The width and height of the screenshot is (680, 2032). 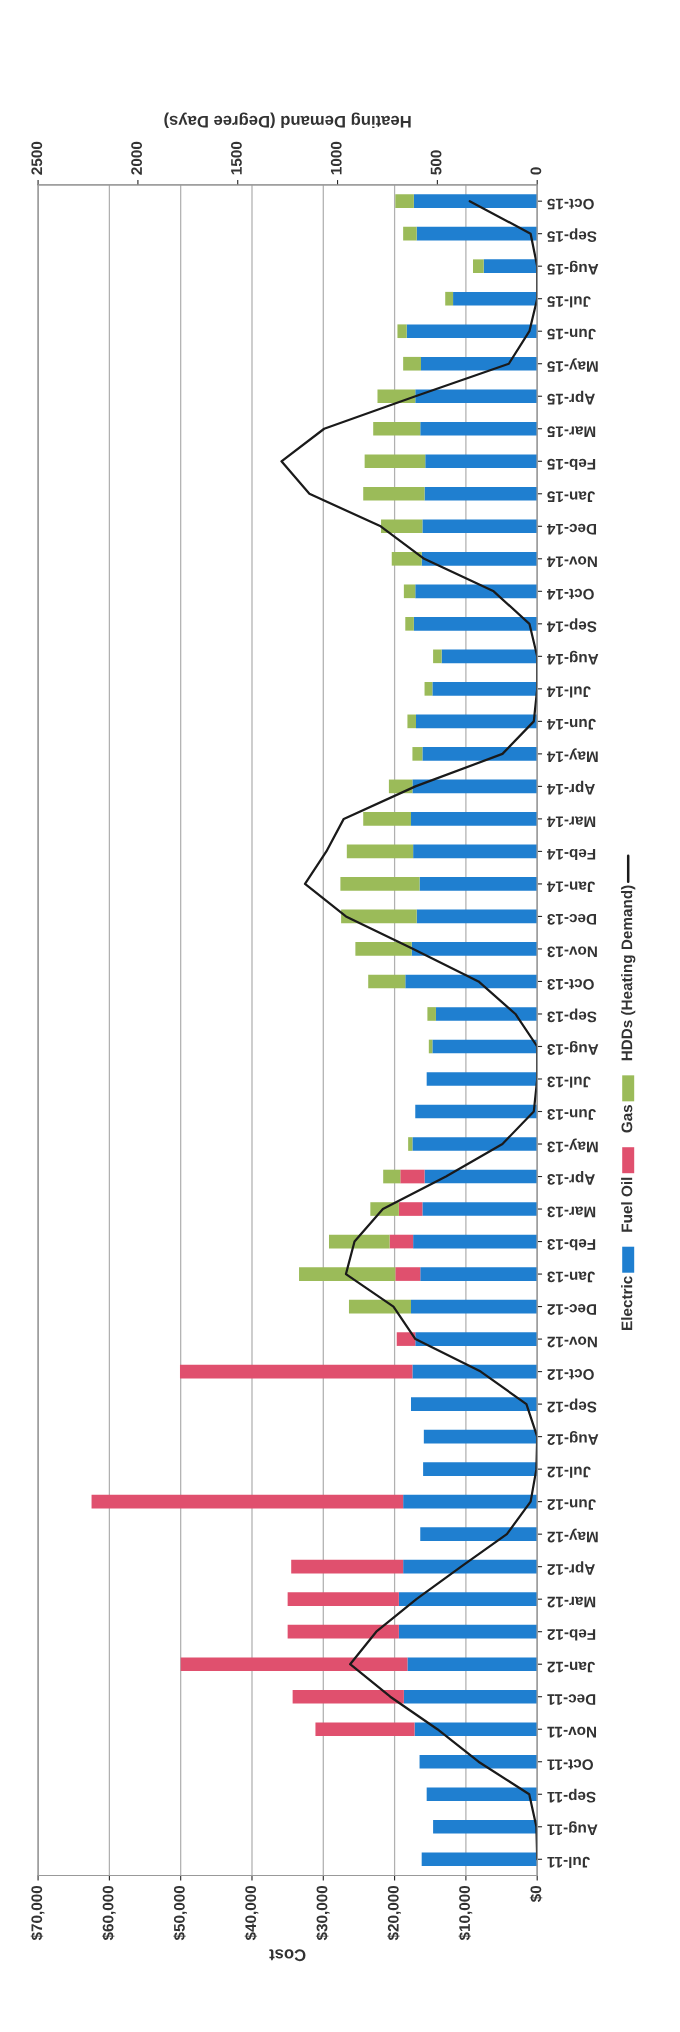 I want to click on x-tick-label: $60,000, so click(x=108, y=1913).